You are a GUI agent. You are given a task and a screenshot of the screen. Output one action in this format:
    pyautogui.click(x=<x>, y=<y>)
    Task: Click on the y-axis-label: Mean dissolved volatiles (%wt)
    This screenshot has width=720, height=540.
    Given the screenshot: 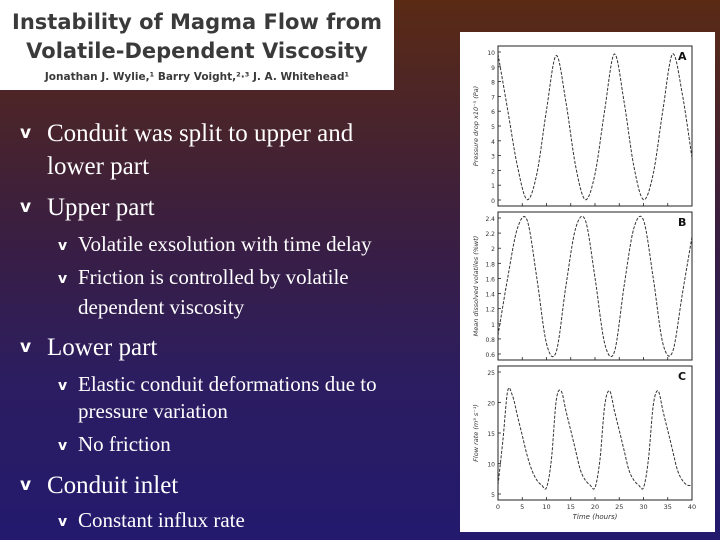 What is the action you would take?
    pyautogui.click(x=476, y=286)
    